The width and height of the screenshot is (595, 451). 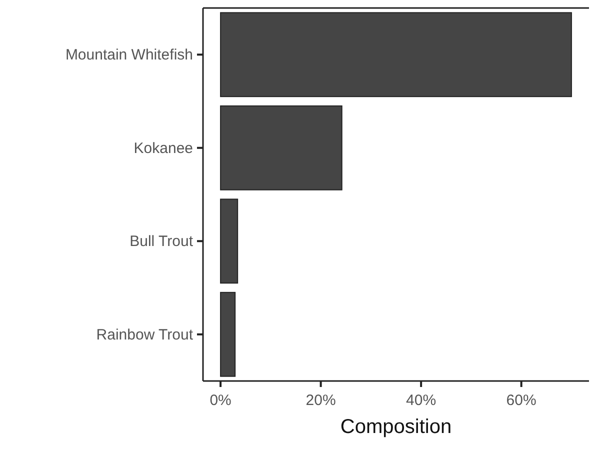 I want to click on y-tick-label: Bull Trout, so click(x=162, y=241).